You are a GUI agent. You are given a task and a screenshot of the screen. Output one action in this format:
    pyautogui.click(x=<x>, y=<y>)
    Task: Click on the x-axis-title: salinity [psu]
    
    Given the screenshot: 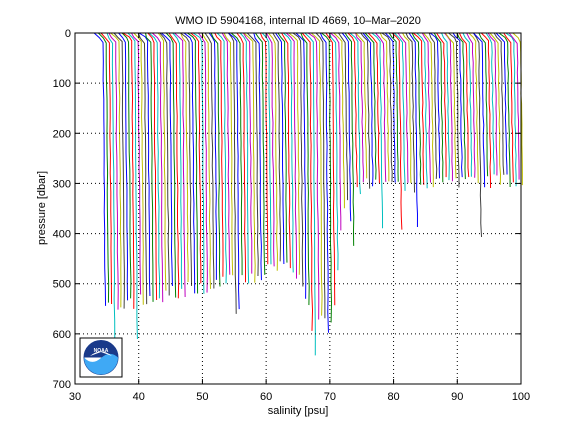 What is the action you would take?
    pyautogui.click(x=298, y=411)
    